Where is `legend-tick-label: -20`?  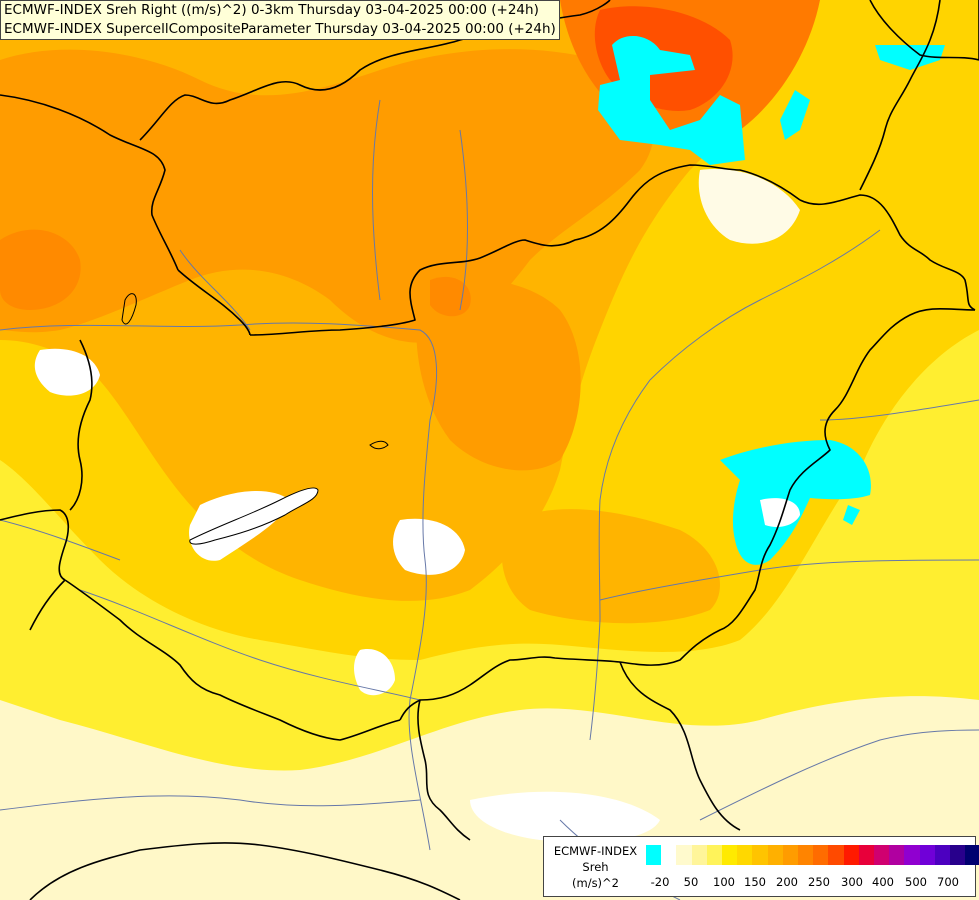
legend-tick-label: -20 is located at coordinates (660, 882).